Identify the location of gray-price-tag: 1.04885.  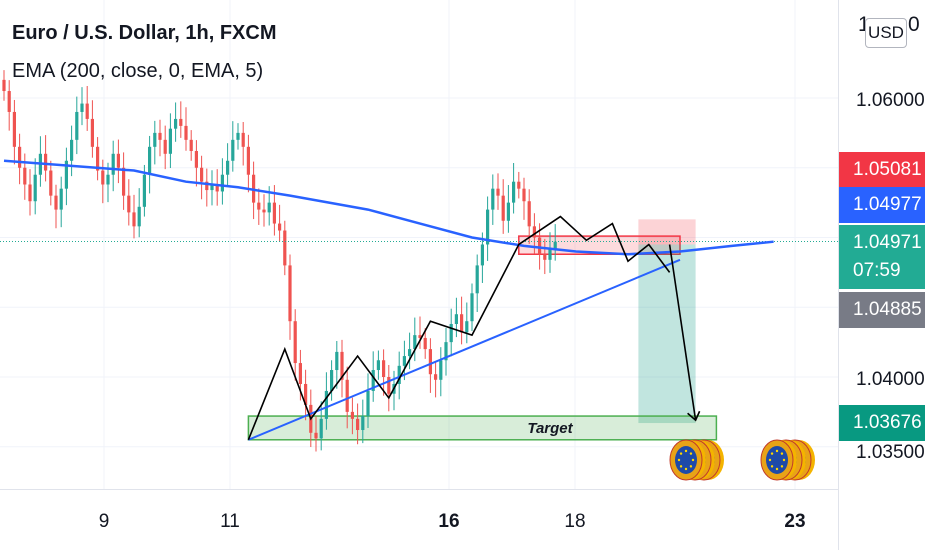
(882, 310).